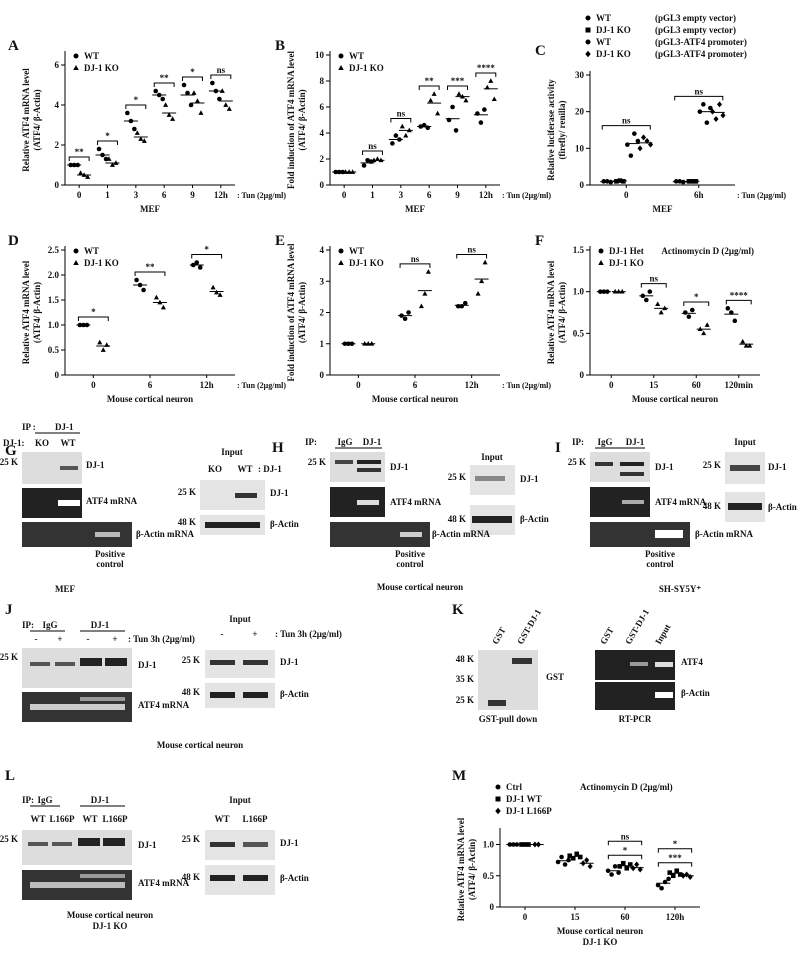 This screenshot has width=800, height=956. Describe the element at coordinates (739, 295) in the screenshot. I see `significance-label: ****` at that location.